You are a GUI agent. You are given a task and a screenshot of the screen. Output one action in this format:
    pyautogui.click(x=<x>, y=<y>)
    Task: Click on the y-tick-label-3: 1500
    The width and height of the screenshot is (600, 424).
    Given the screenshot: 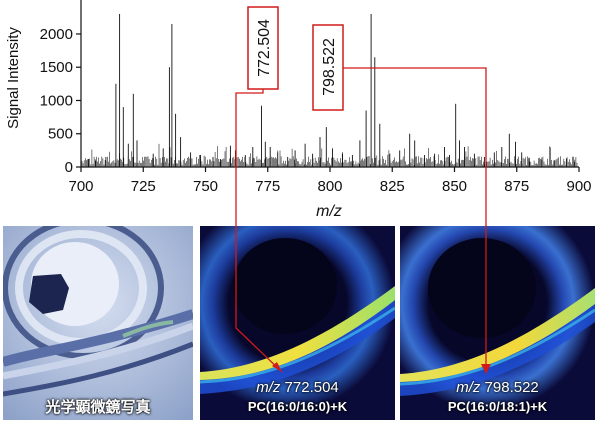 What is the action you would take?
    pyautogui.click(x=56, y=67)
    